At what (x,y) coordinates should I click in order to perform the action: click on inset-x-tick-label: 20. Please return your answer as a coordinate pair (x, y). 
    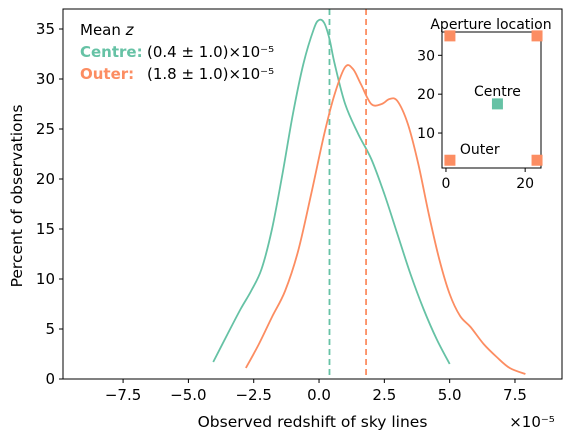
    Looking at the image, I should click on (525, 184).